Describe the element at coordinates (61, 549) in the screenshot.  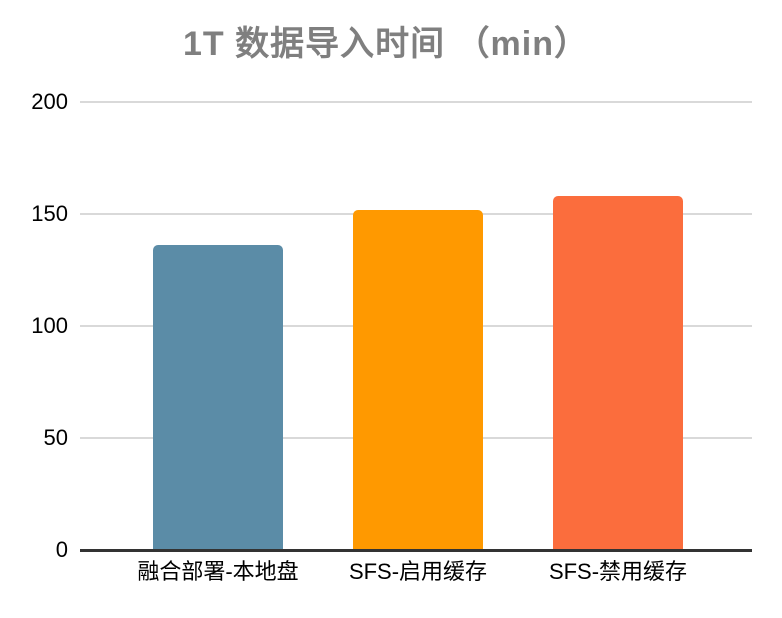
I see `y-axis-tick-label: 0` at that location.